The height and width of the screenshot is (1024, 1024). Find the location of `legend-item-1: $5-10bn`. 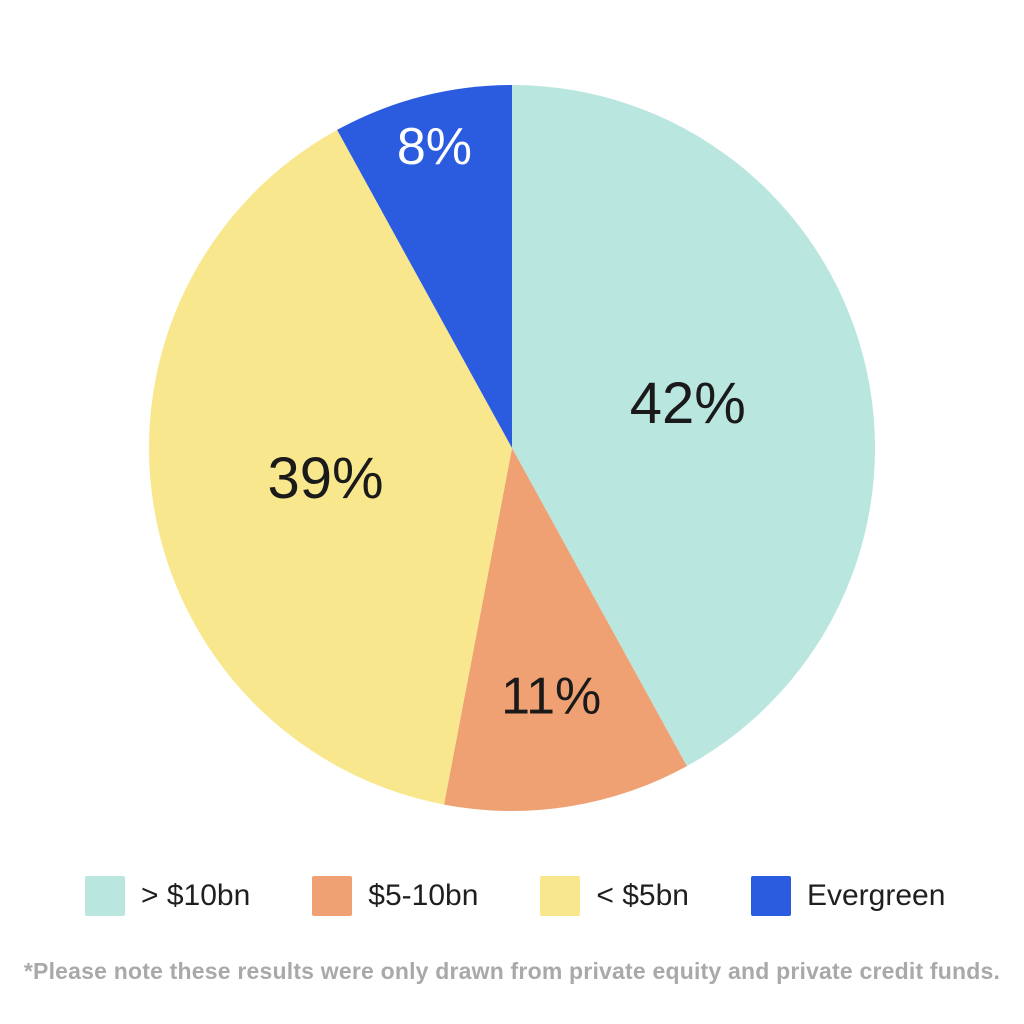

legend-item-1: $5-10bn is located at coordinates (395, 896).